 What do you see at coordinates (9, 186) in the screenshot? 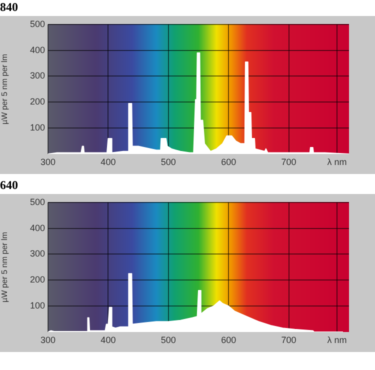
I see `chart-title: 640` at bounding box center [9, 186].